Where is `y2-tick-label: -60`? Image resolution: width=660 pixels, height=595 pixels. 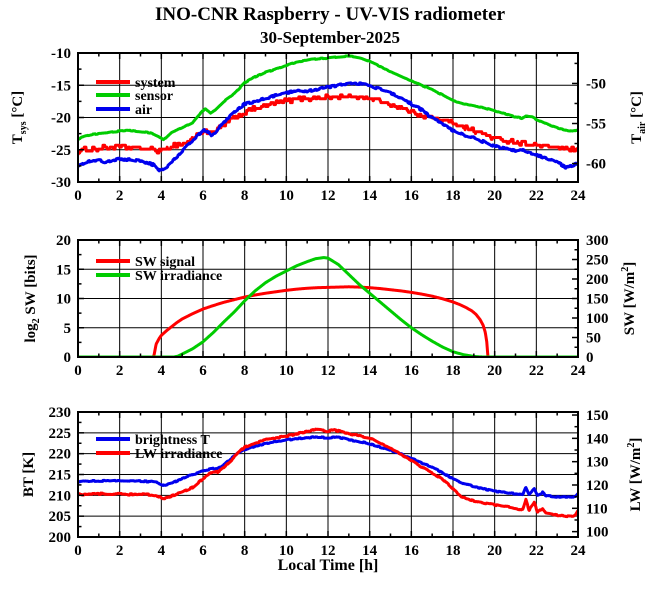
y2-tick-label: -60 is located at coordinates (596, 165).